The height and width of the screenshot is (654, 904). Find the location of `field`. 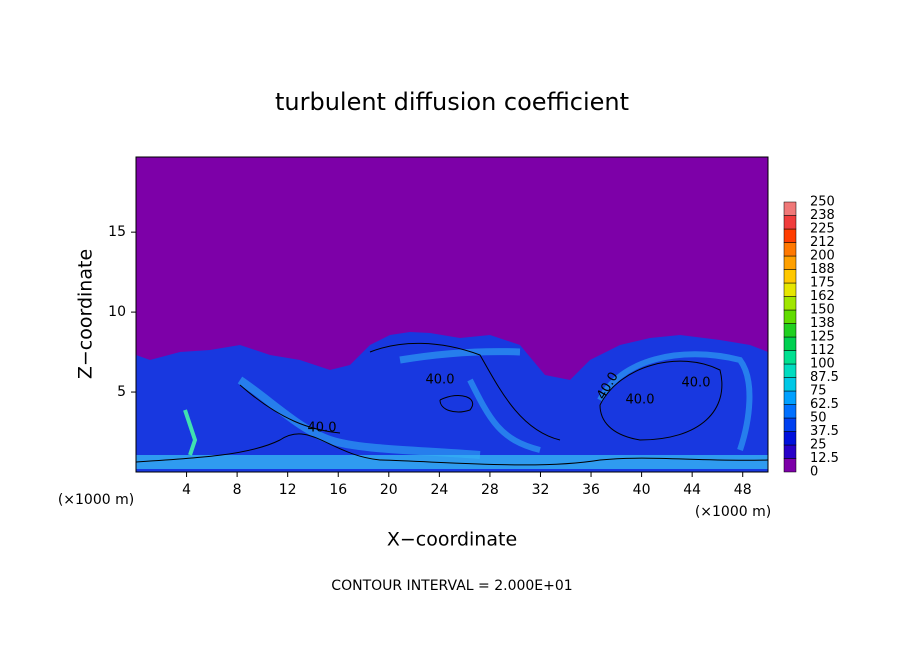

field is located at coordinates (452, 402).